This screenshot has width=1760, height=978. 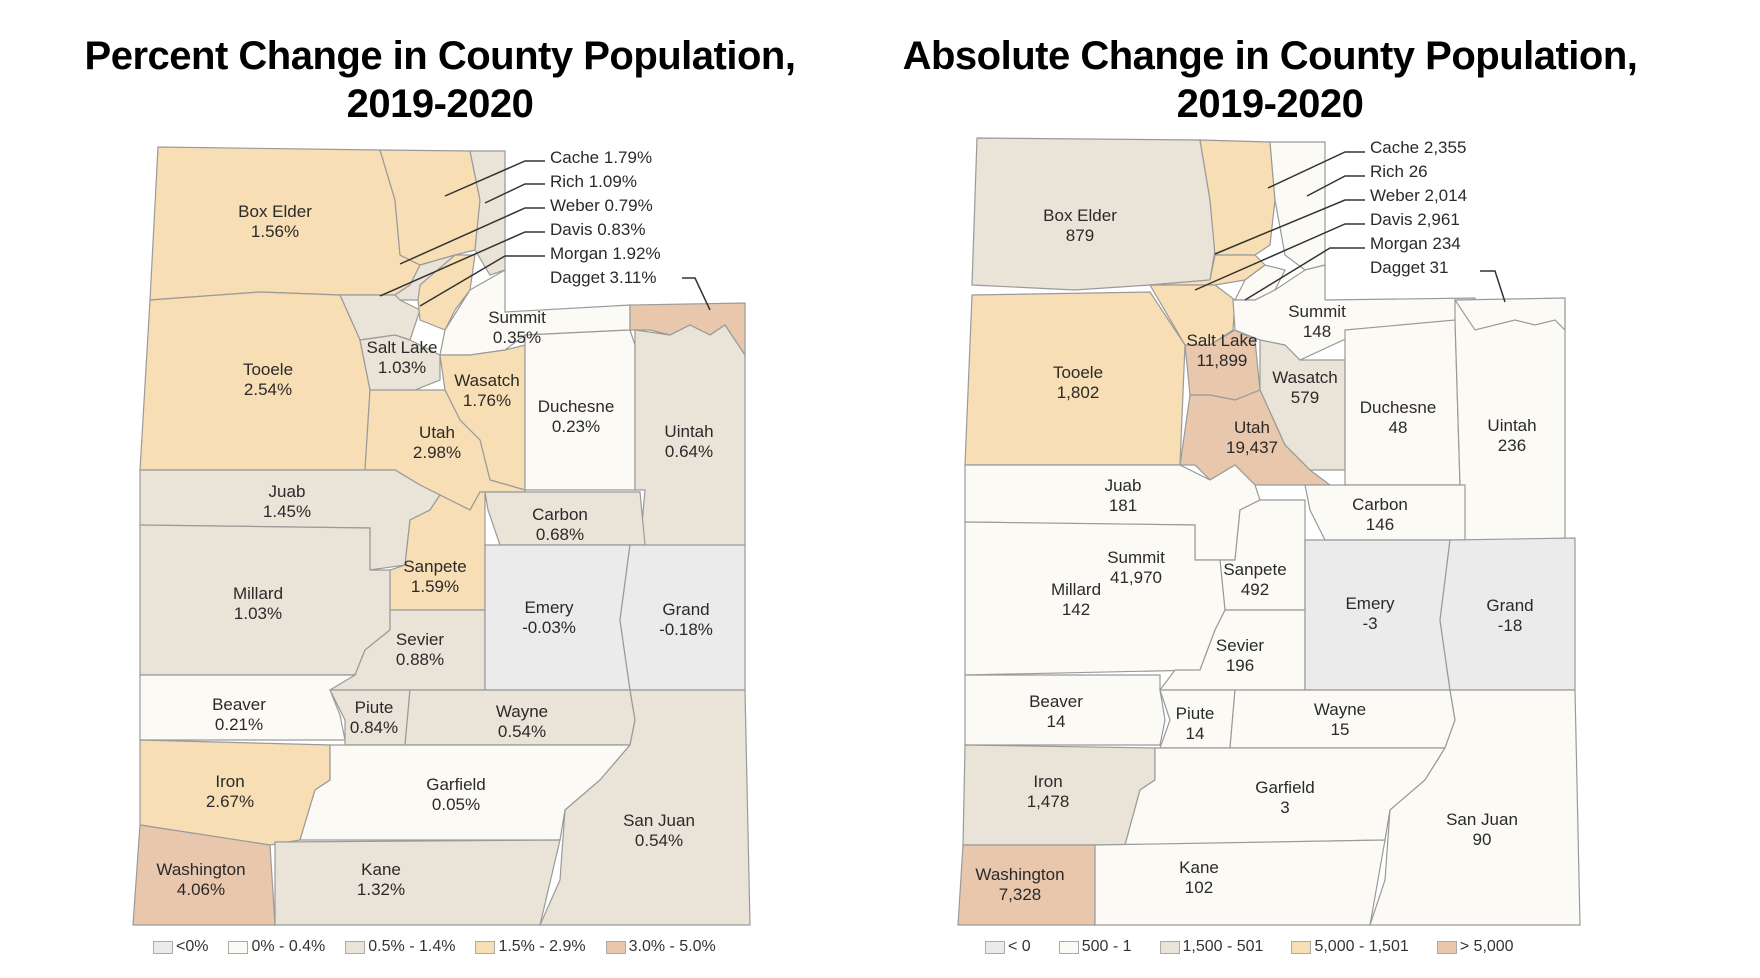 What do you see at coordinates (276, 947) in the screenshot?
I see `legend-item: 0% - 0.4%` at bounding box center [276, 947].